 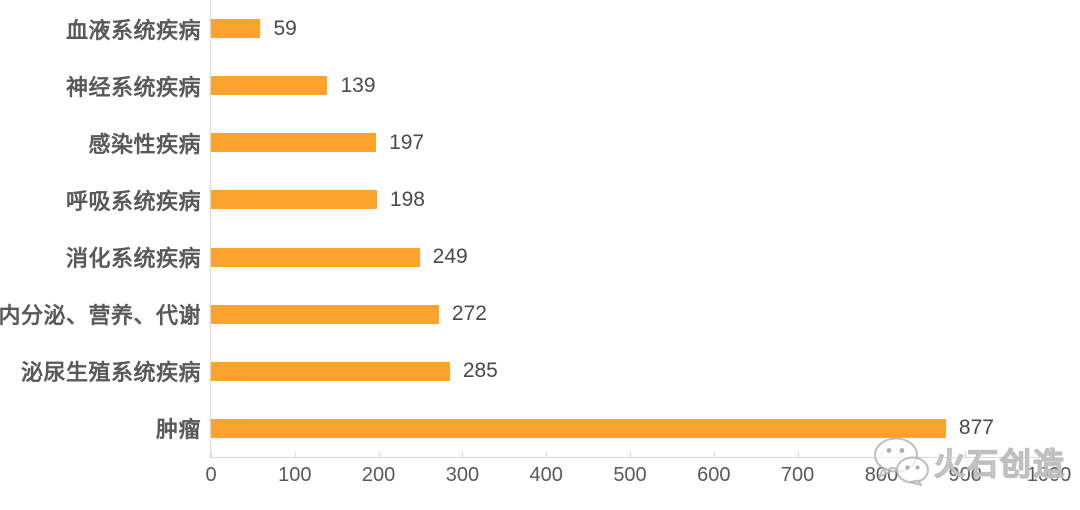 I want to click on category-label: 感染性疾病, so click(x=144, y=144).